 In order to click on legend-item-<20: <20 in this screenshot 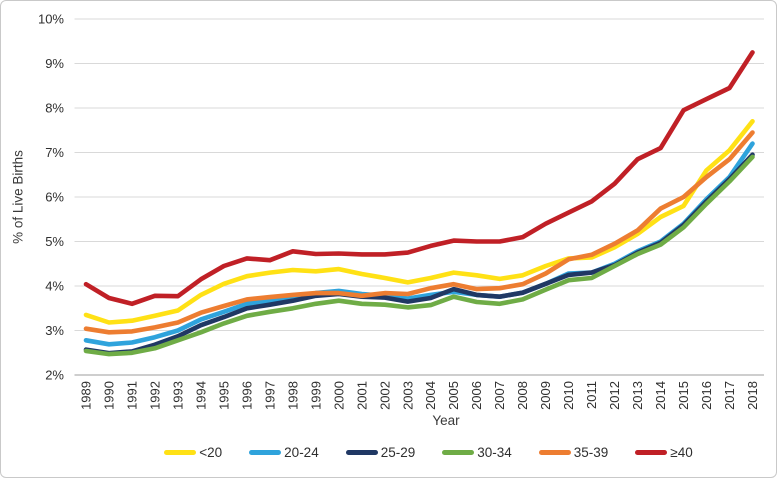, I will do `click(193, 452)`.